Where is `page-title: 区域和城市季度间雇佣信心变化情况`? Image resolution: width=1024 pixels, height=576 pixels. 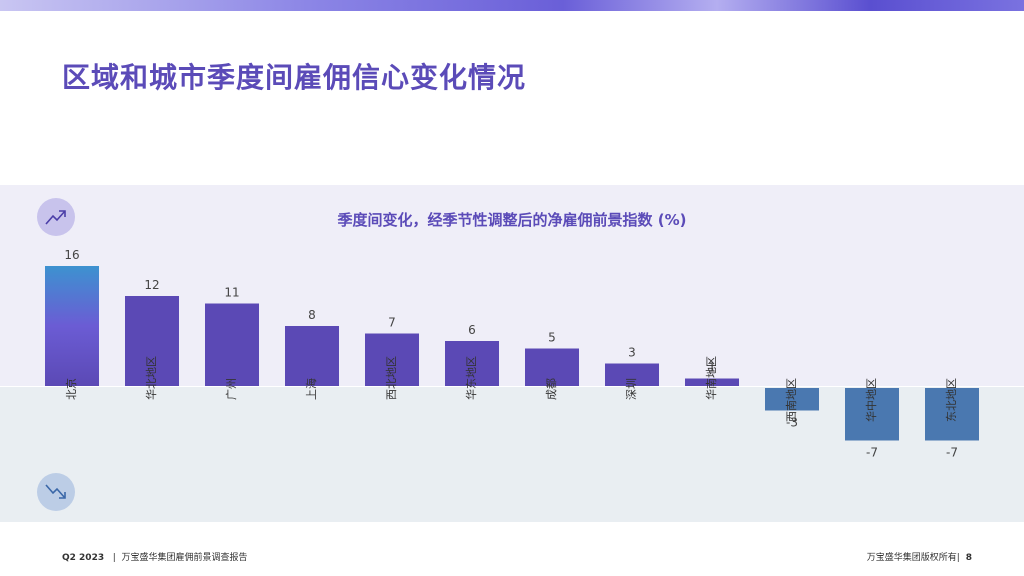 page-title: 区域和城市季度间雇佣信心变化情况 is located at coordinates (294, 77).